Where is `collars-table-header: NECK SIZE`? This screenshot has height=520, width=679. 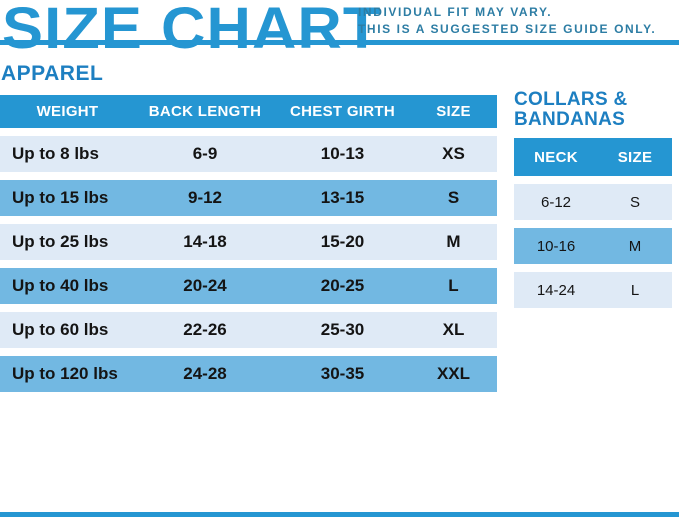 collars-table-header: NECK SIZE is located at coordinates (593, 157).